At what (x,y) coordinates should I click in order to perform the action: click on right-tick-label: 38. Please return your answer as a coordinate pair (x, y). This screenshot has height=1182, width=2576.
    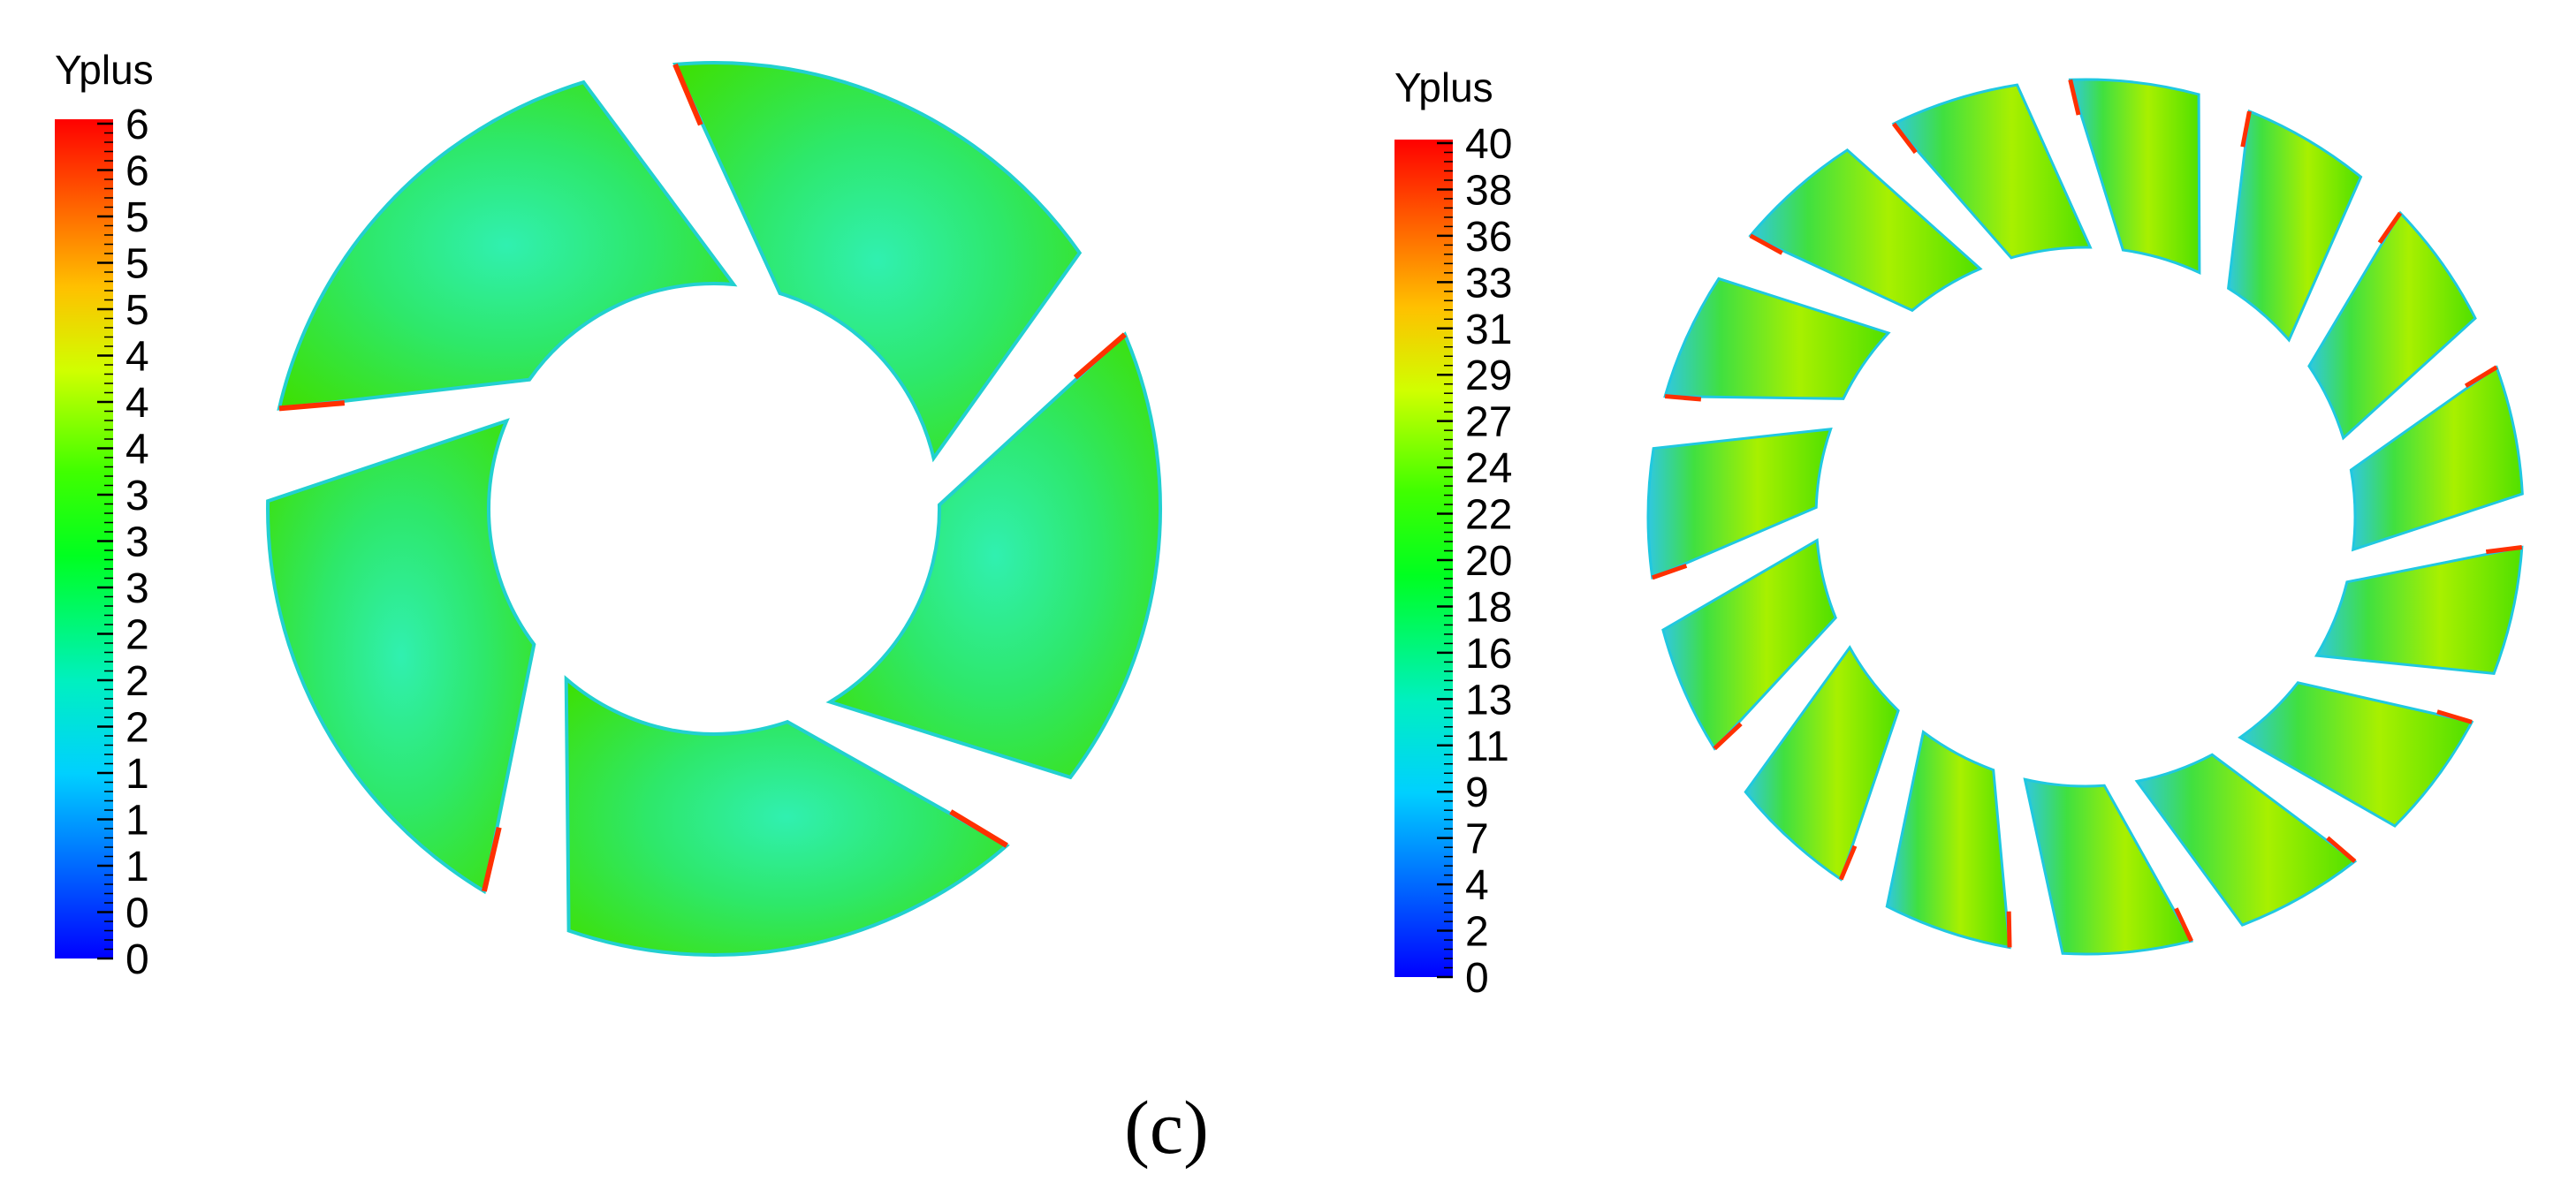
    Looking at the image, I should click on (1489, 190).